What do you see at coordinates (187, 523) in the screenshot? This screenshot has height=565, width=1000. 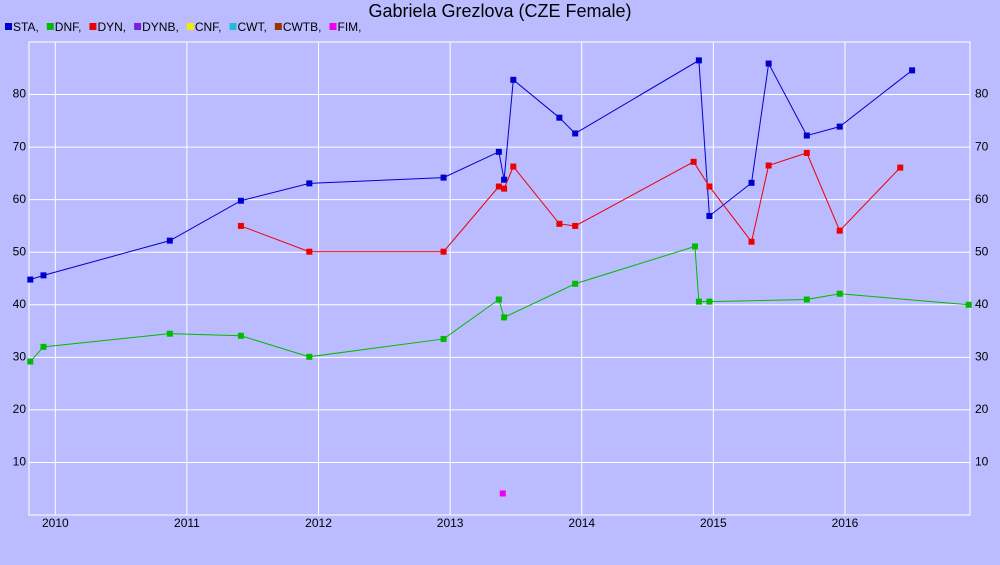 I see `x-tick-label: 2011` at bounding box center [187, 523].